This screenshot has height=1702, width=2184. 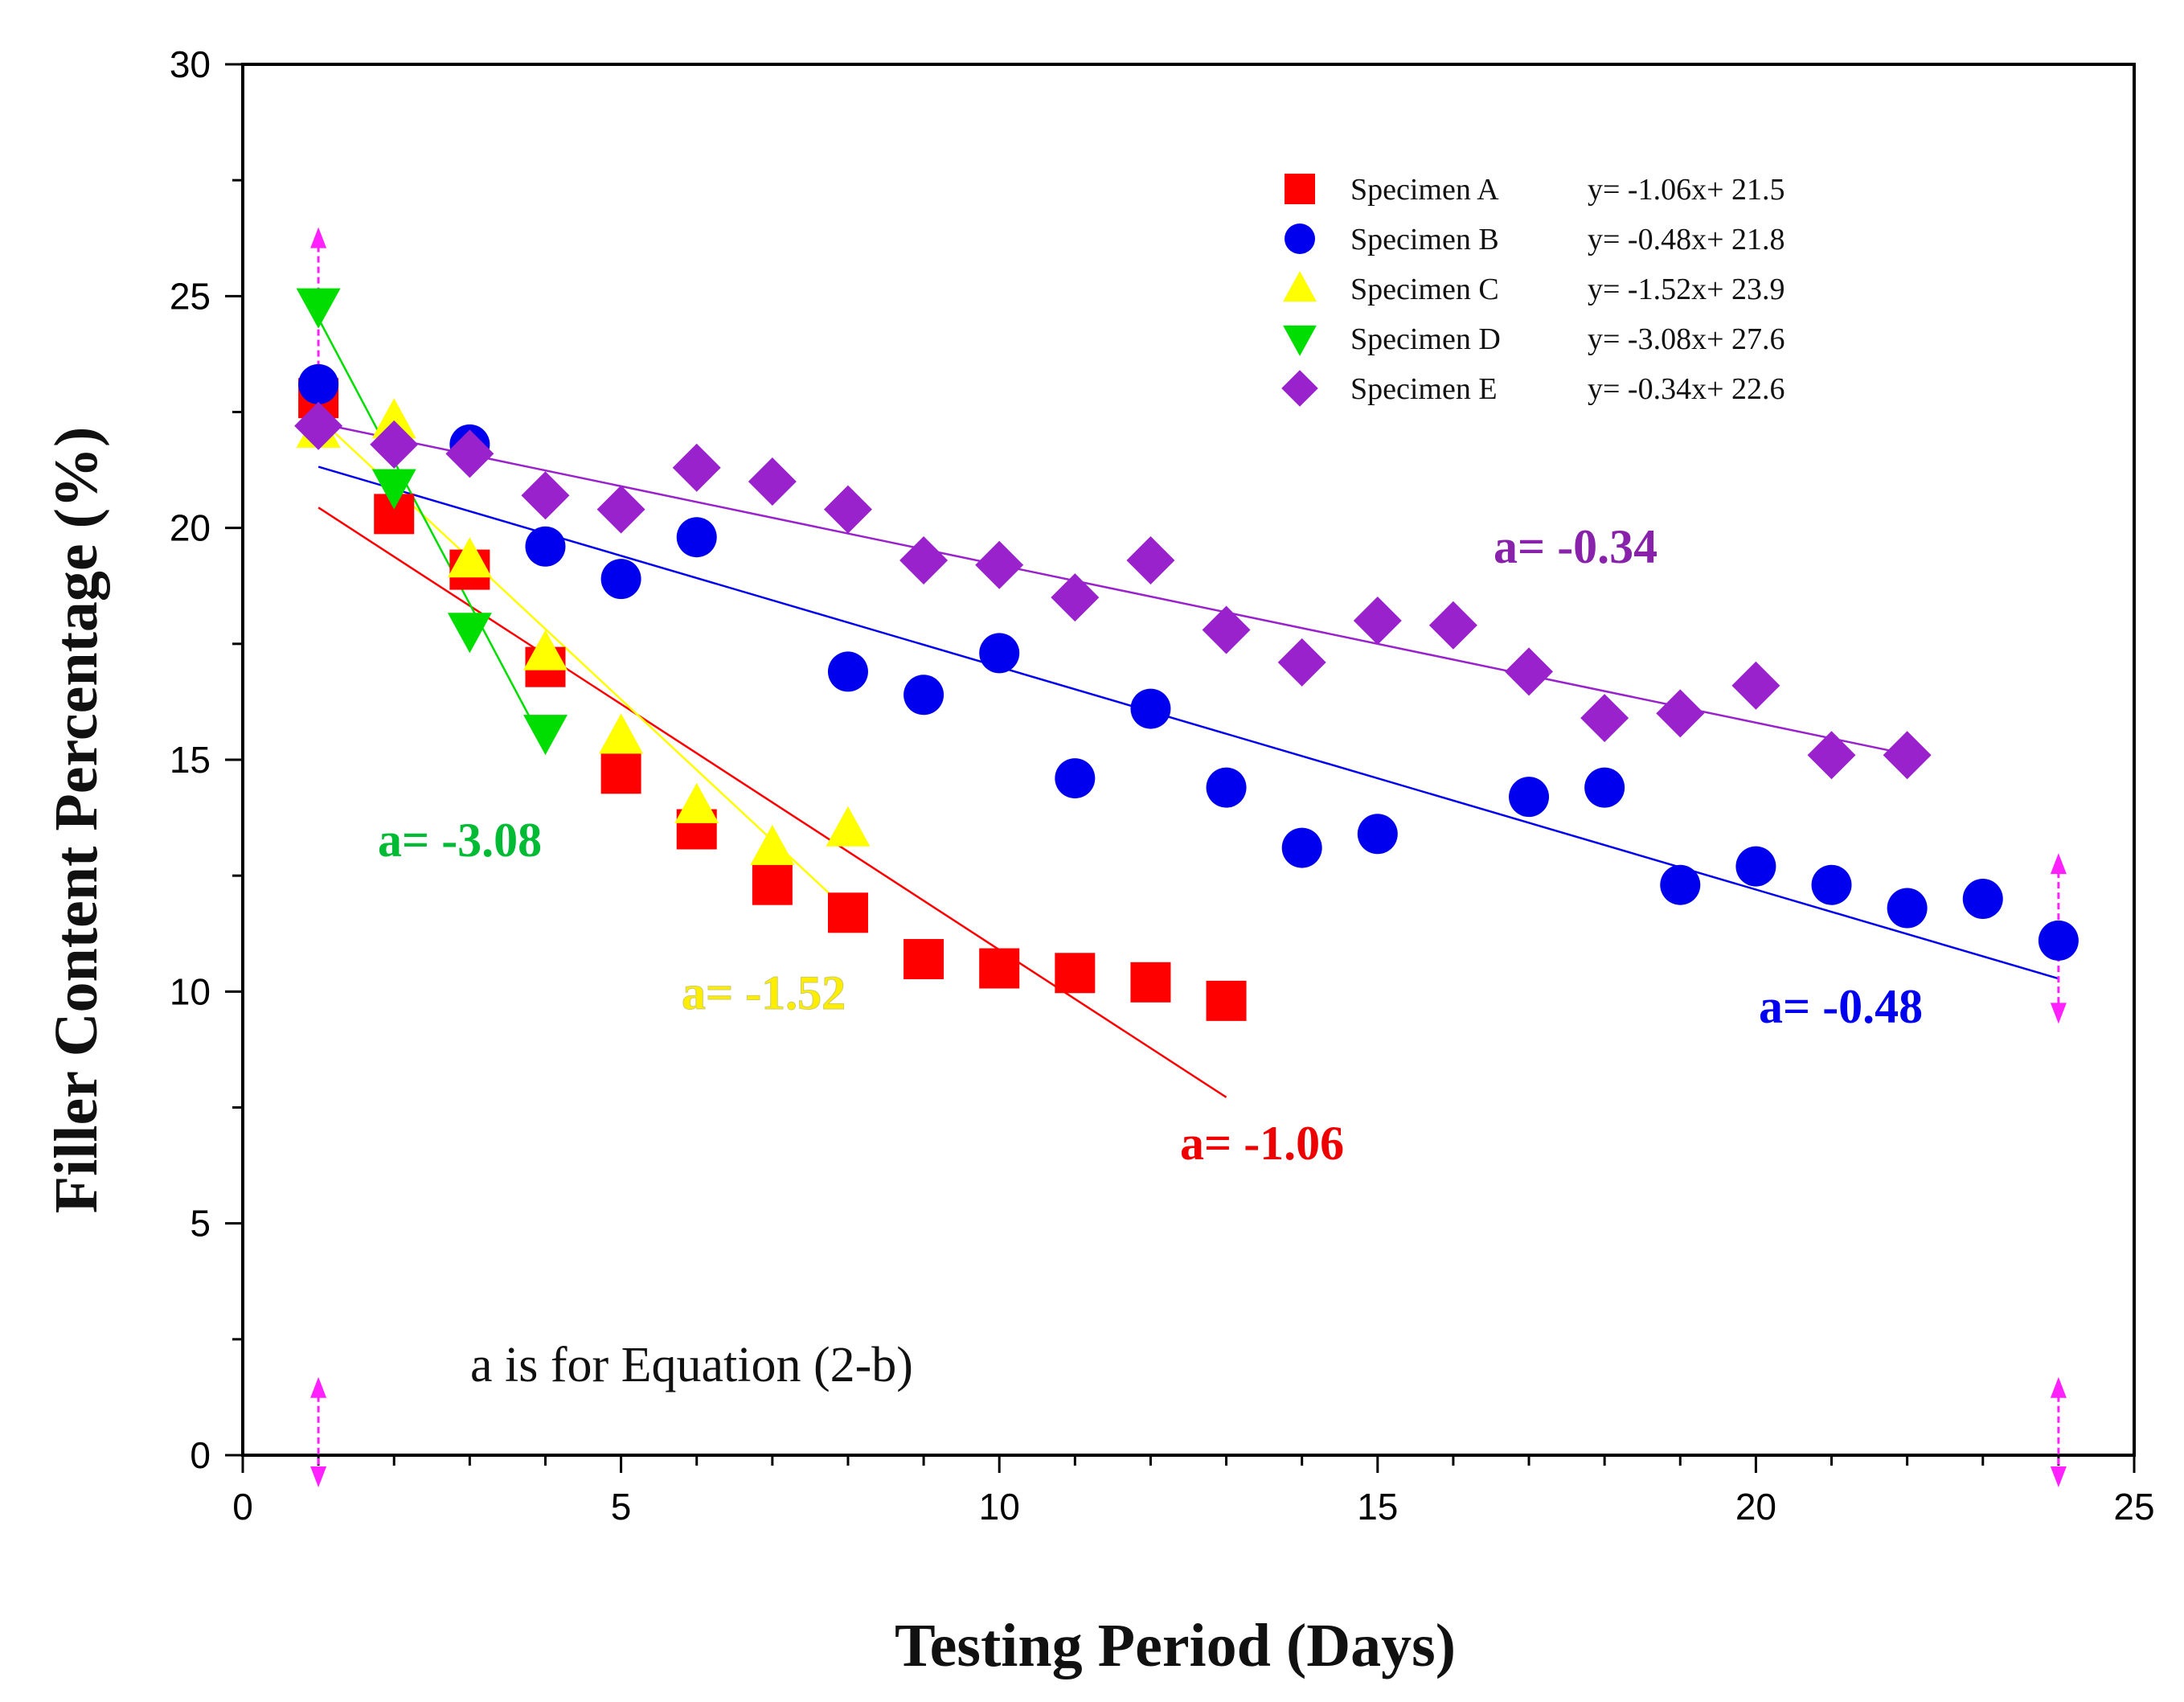 I want to click on legend-label: Specimen C, so click(x=1424, y=289).